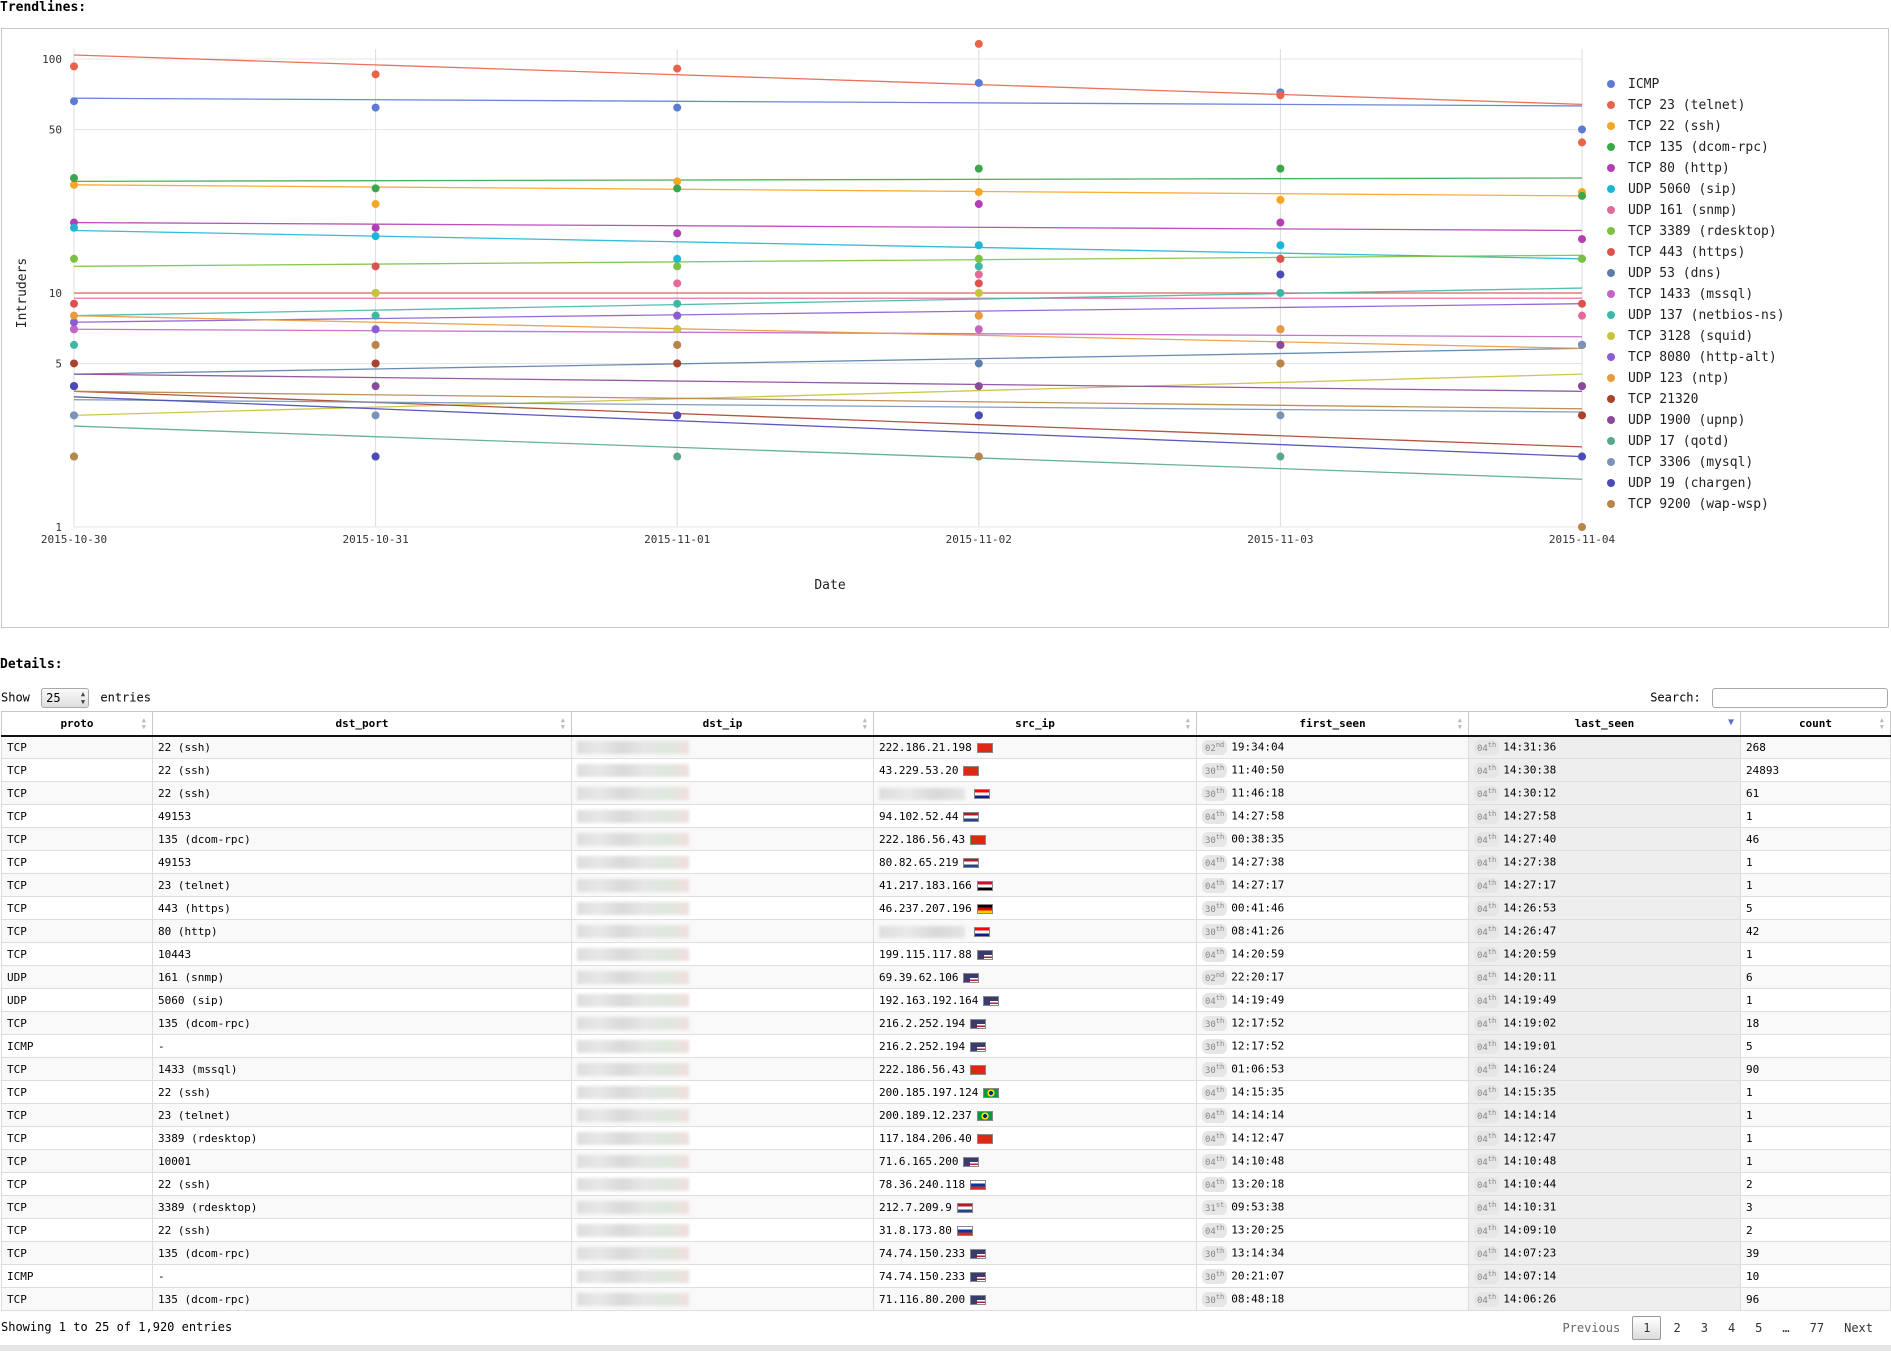 This screenshot has width=1891, height=1351. What do you see at coordinates (43, 7) in the screenshot?
I see `trendlines-title: Trendlines:` at bounding box center [43, 7].